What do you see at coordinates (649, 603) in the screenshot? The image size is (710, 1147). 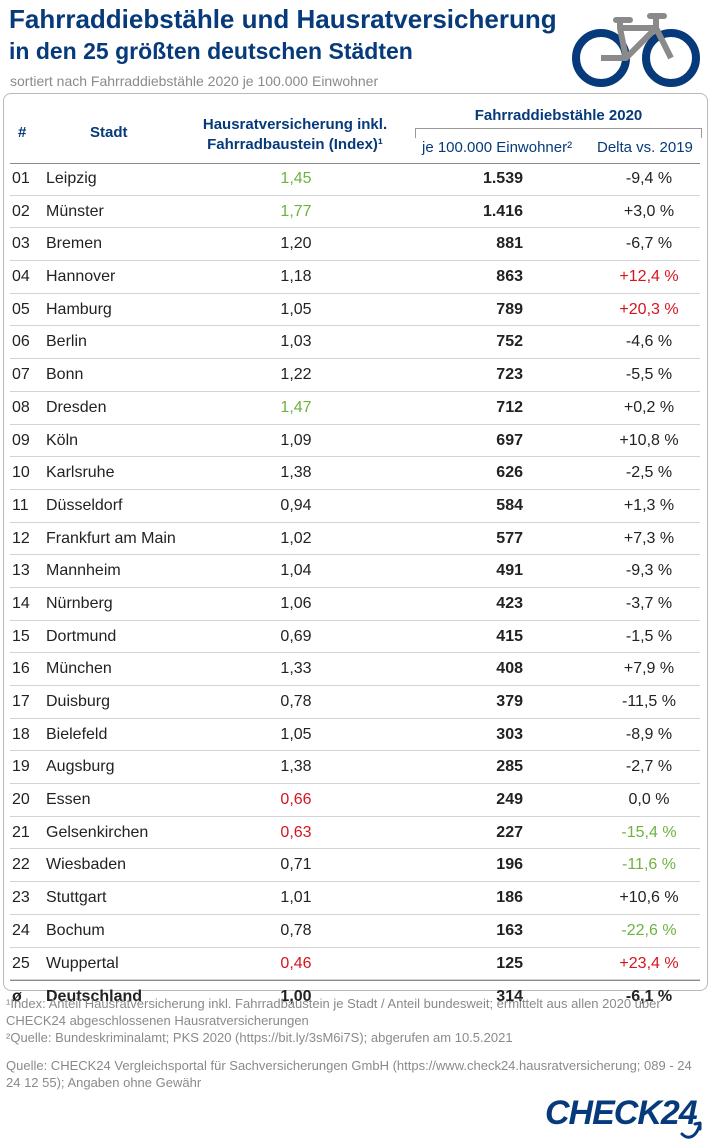 I see `row-delta: -3,7 %` at bounding box center [649, 603].